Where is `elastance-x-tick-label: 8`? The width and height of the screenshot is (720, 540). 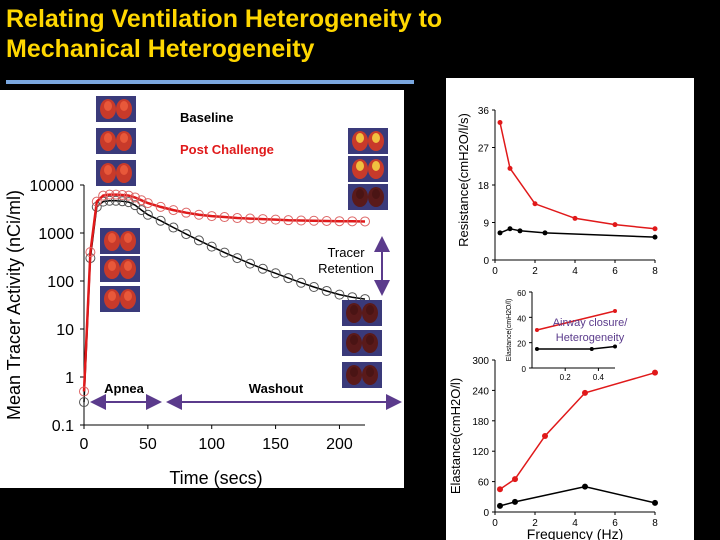 elastance-x-tick-label: 8 is located at coordinates (655, 523).